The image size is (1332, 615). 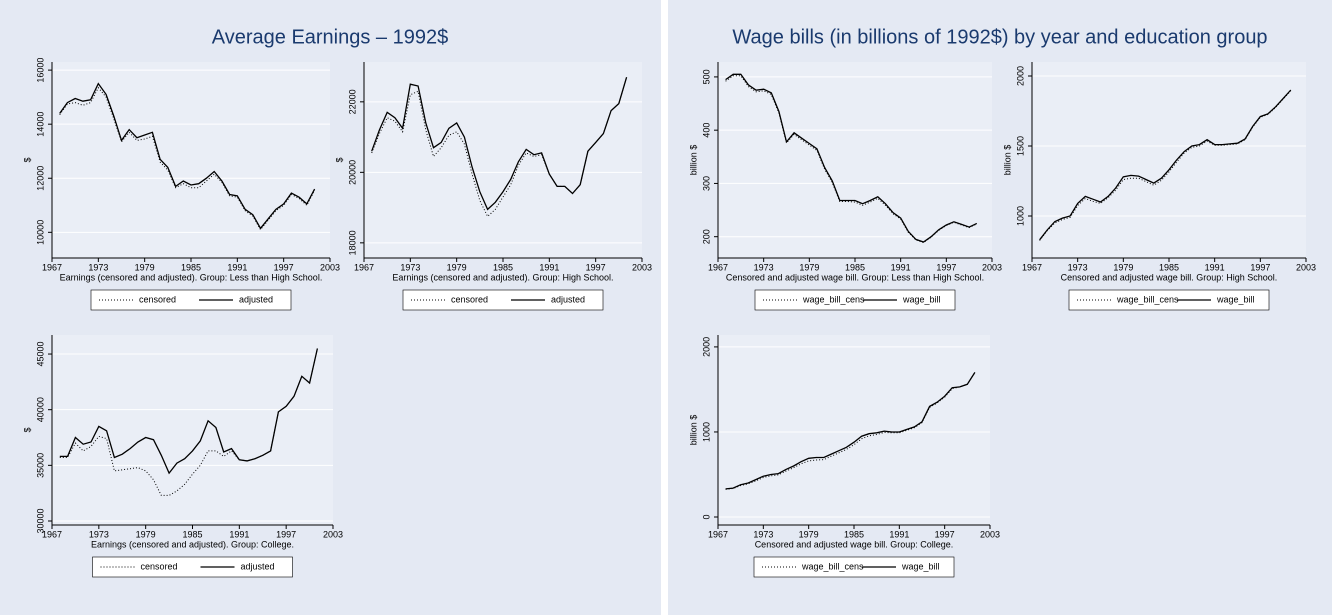 I want to click on y-tick-label: 10000, so click(x=40, y=232).